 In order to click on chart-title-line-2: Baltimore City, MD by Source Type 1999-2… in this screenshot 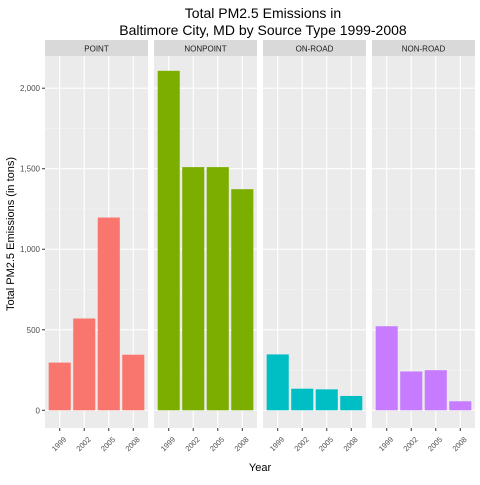, I will do `click(263, 30)`.